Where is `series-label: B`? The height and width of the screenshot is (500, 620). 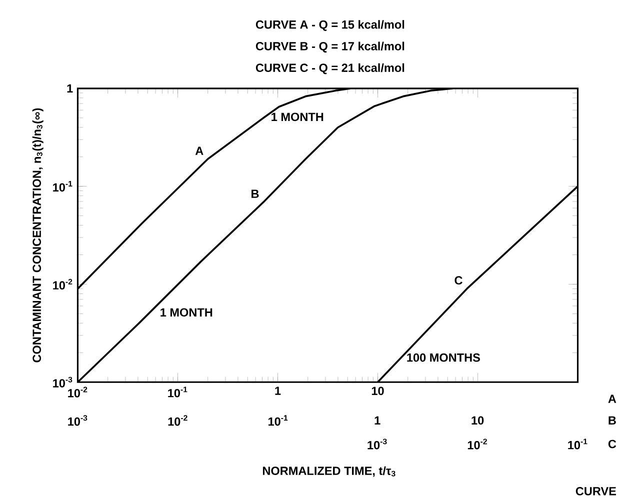
series-label: B is located at coordinates (255, 194).